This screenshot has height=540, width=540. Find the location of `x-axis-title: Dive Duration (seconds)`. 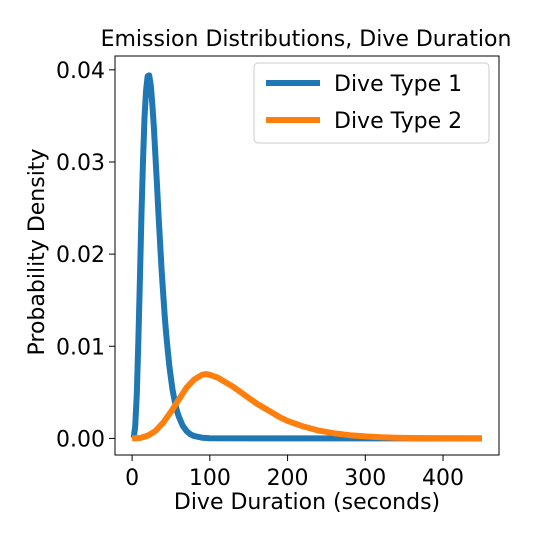

x-axis-title: Dive Duration (seconds) is located at coordinates (307, 502).